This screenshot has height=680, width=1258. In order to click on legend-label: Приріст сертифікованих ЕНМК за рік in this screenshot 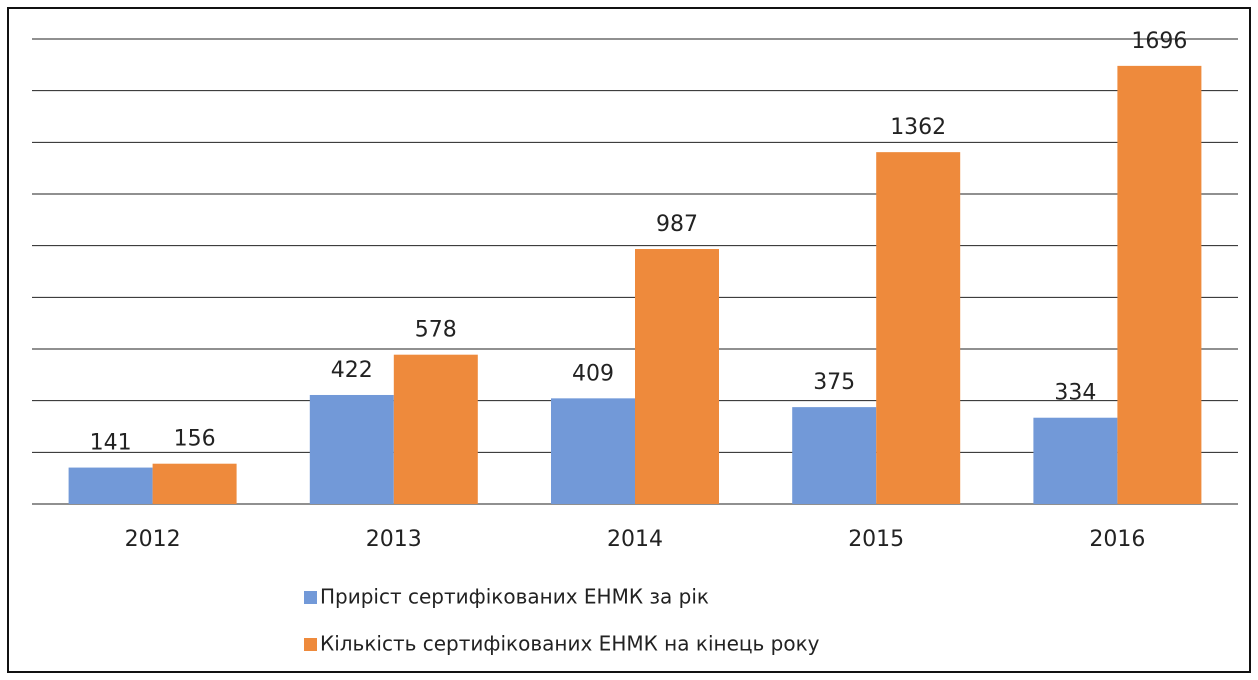, I will do `click(514, 597)`.